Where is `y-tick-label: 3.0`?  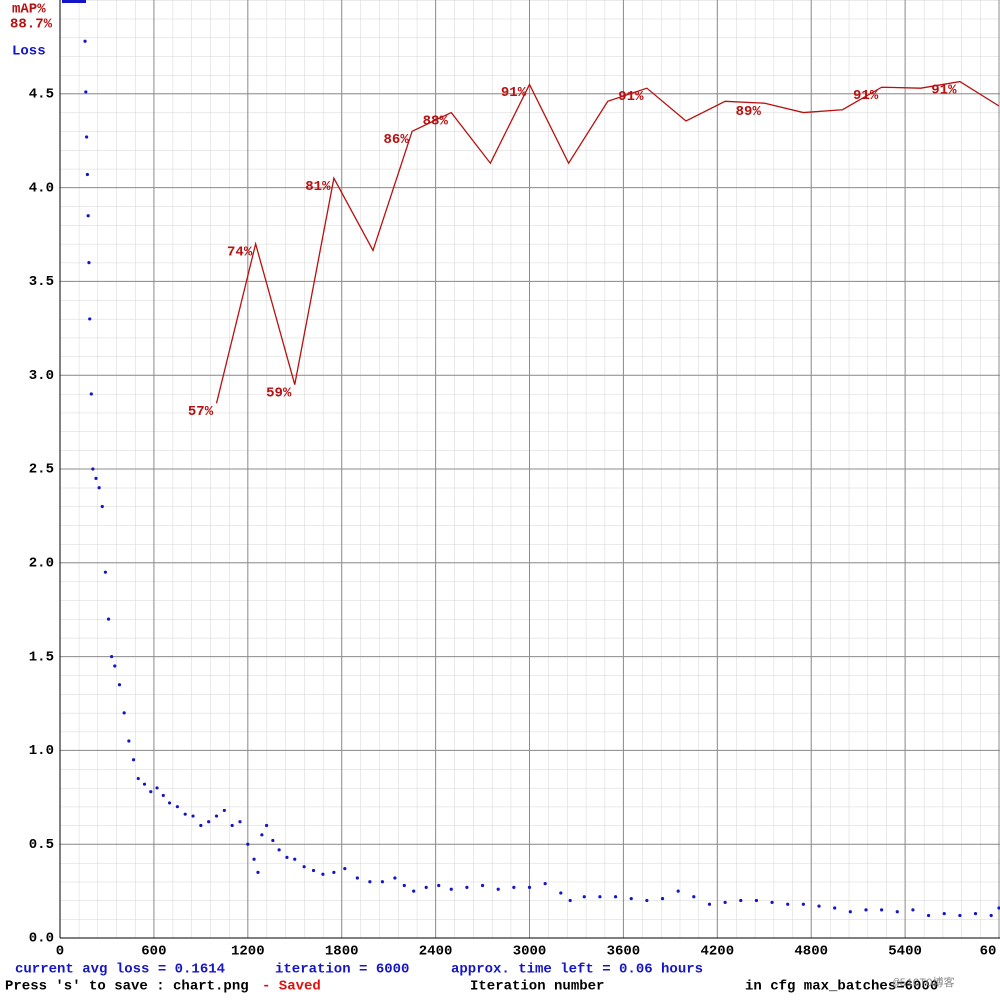
y-tick-label: 3.0 is located at coordinates (41, 376).